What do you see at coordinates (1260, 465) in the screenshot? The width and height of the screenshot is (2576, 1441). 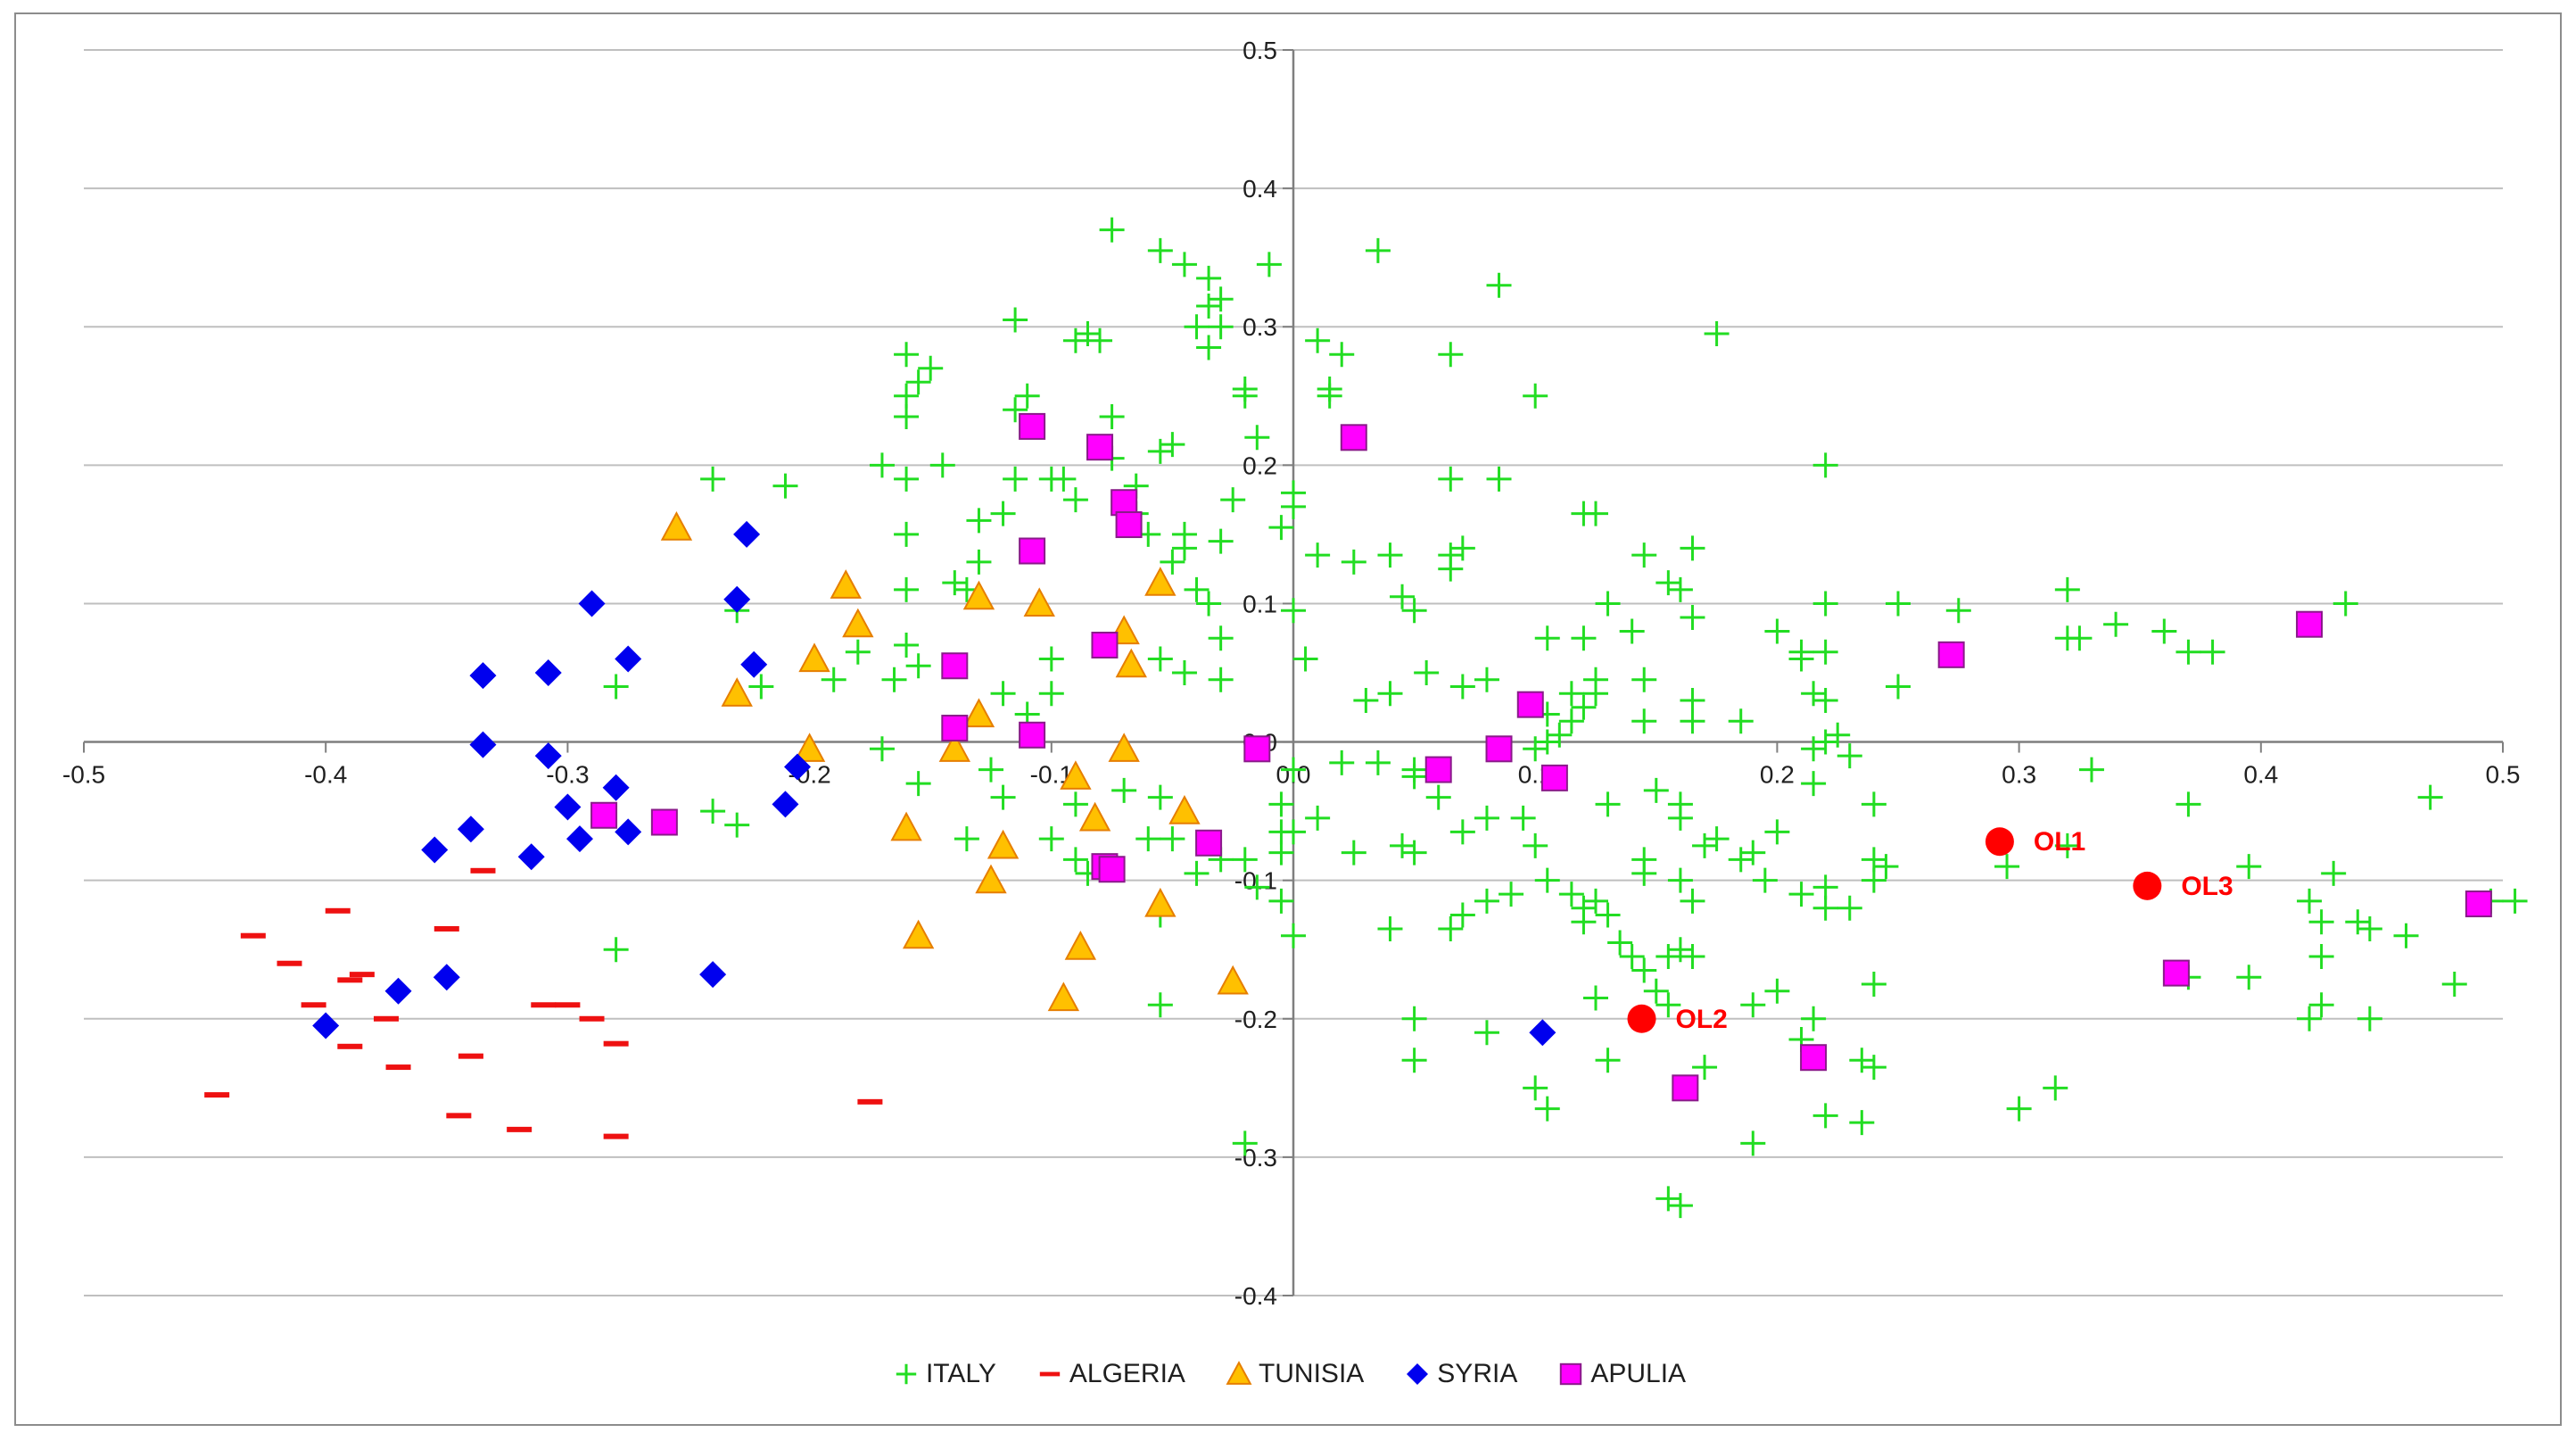 I see `y-tick-label: 0.2` at bounding box center [1260, 465].